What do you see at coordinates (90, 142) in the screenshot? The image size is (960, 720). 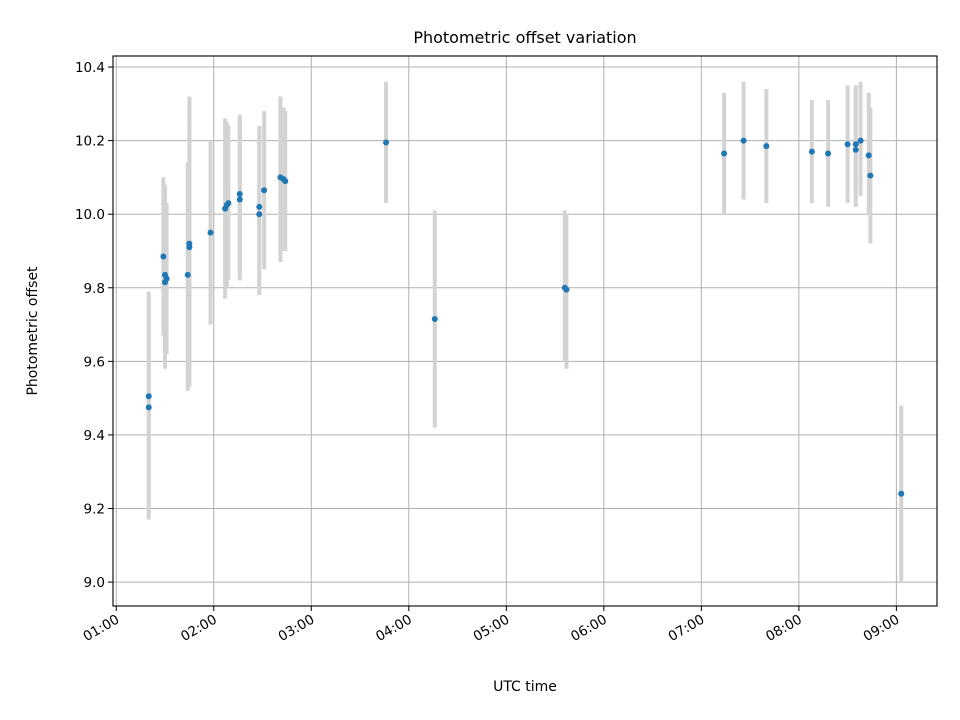 I see `y-tick-label: 10.2` at bounding box center [90, 142].